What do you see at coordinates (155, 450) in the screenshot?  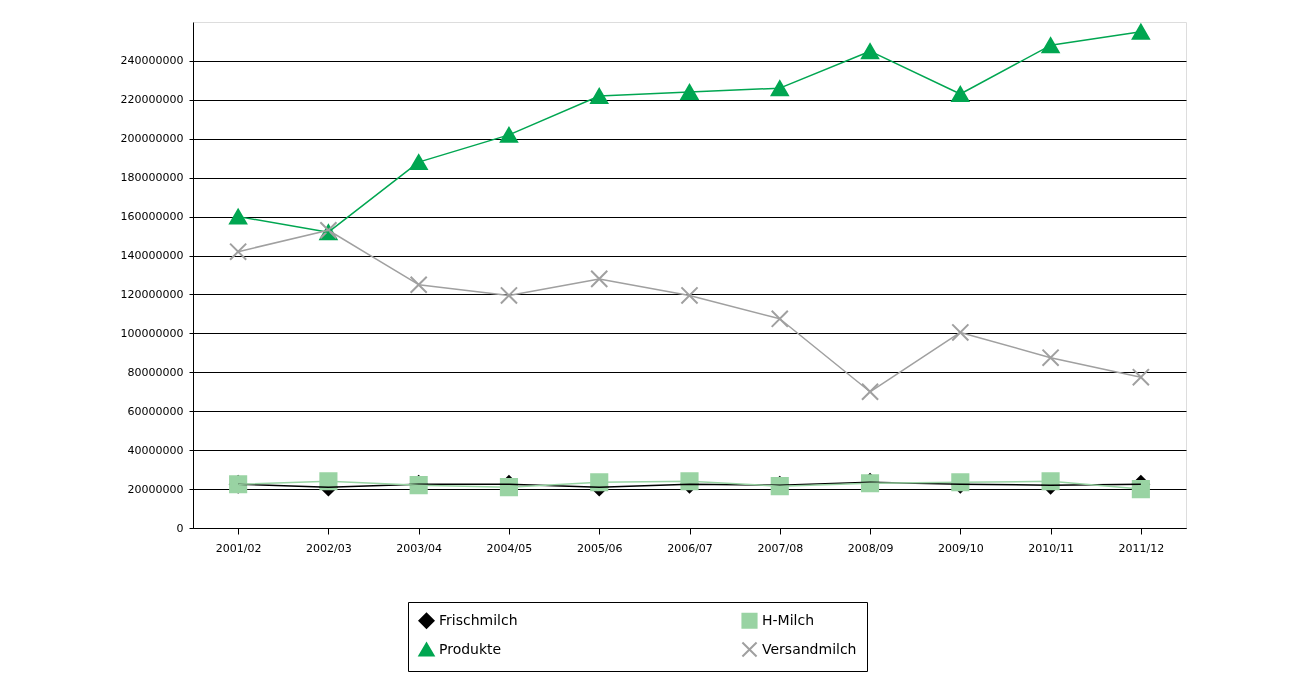 I see `y-tick-label: 40000000` at bounding box center [155, 450].